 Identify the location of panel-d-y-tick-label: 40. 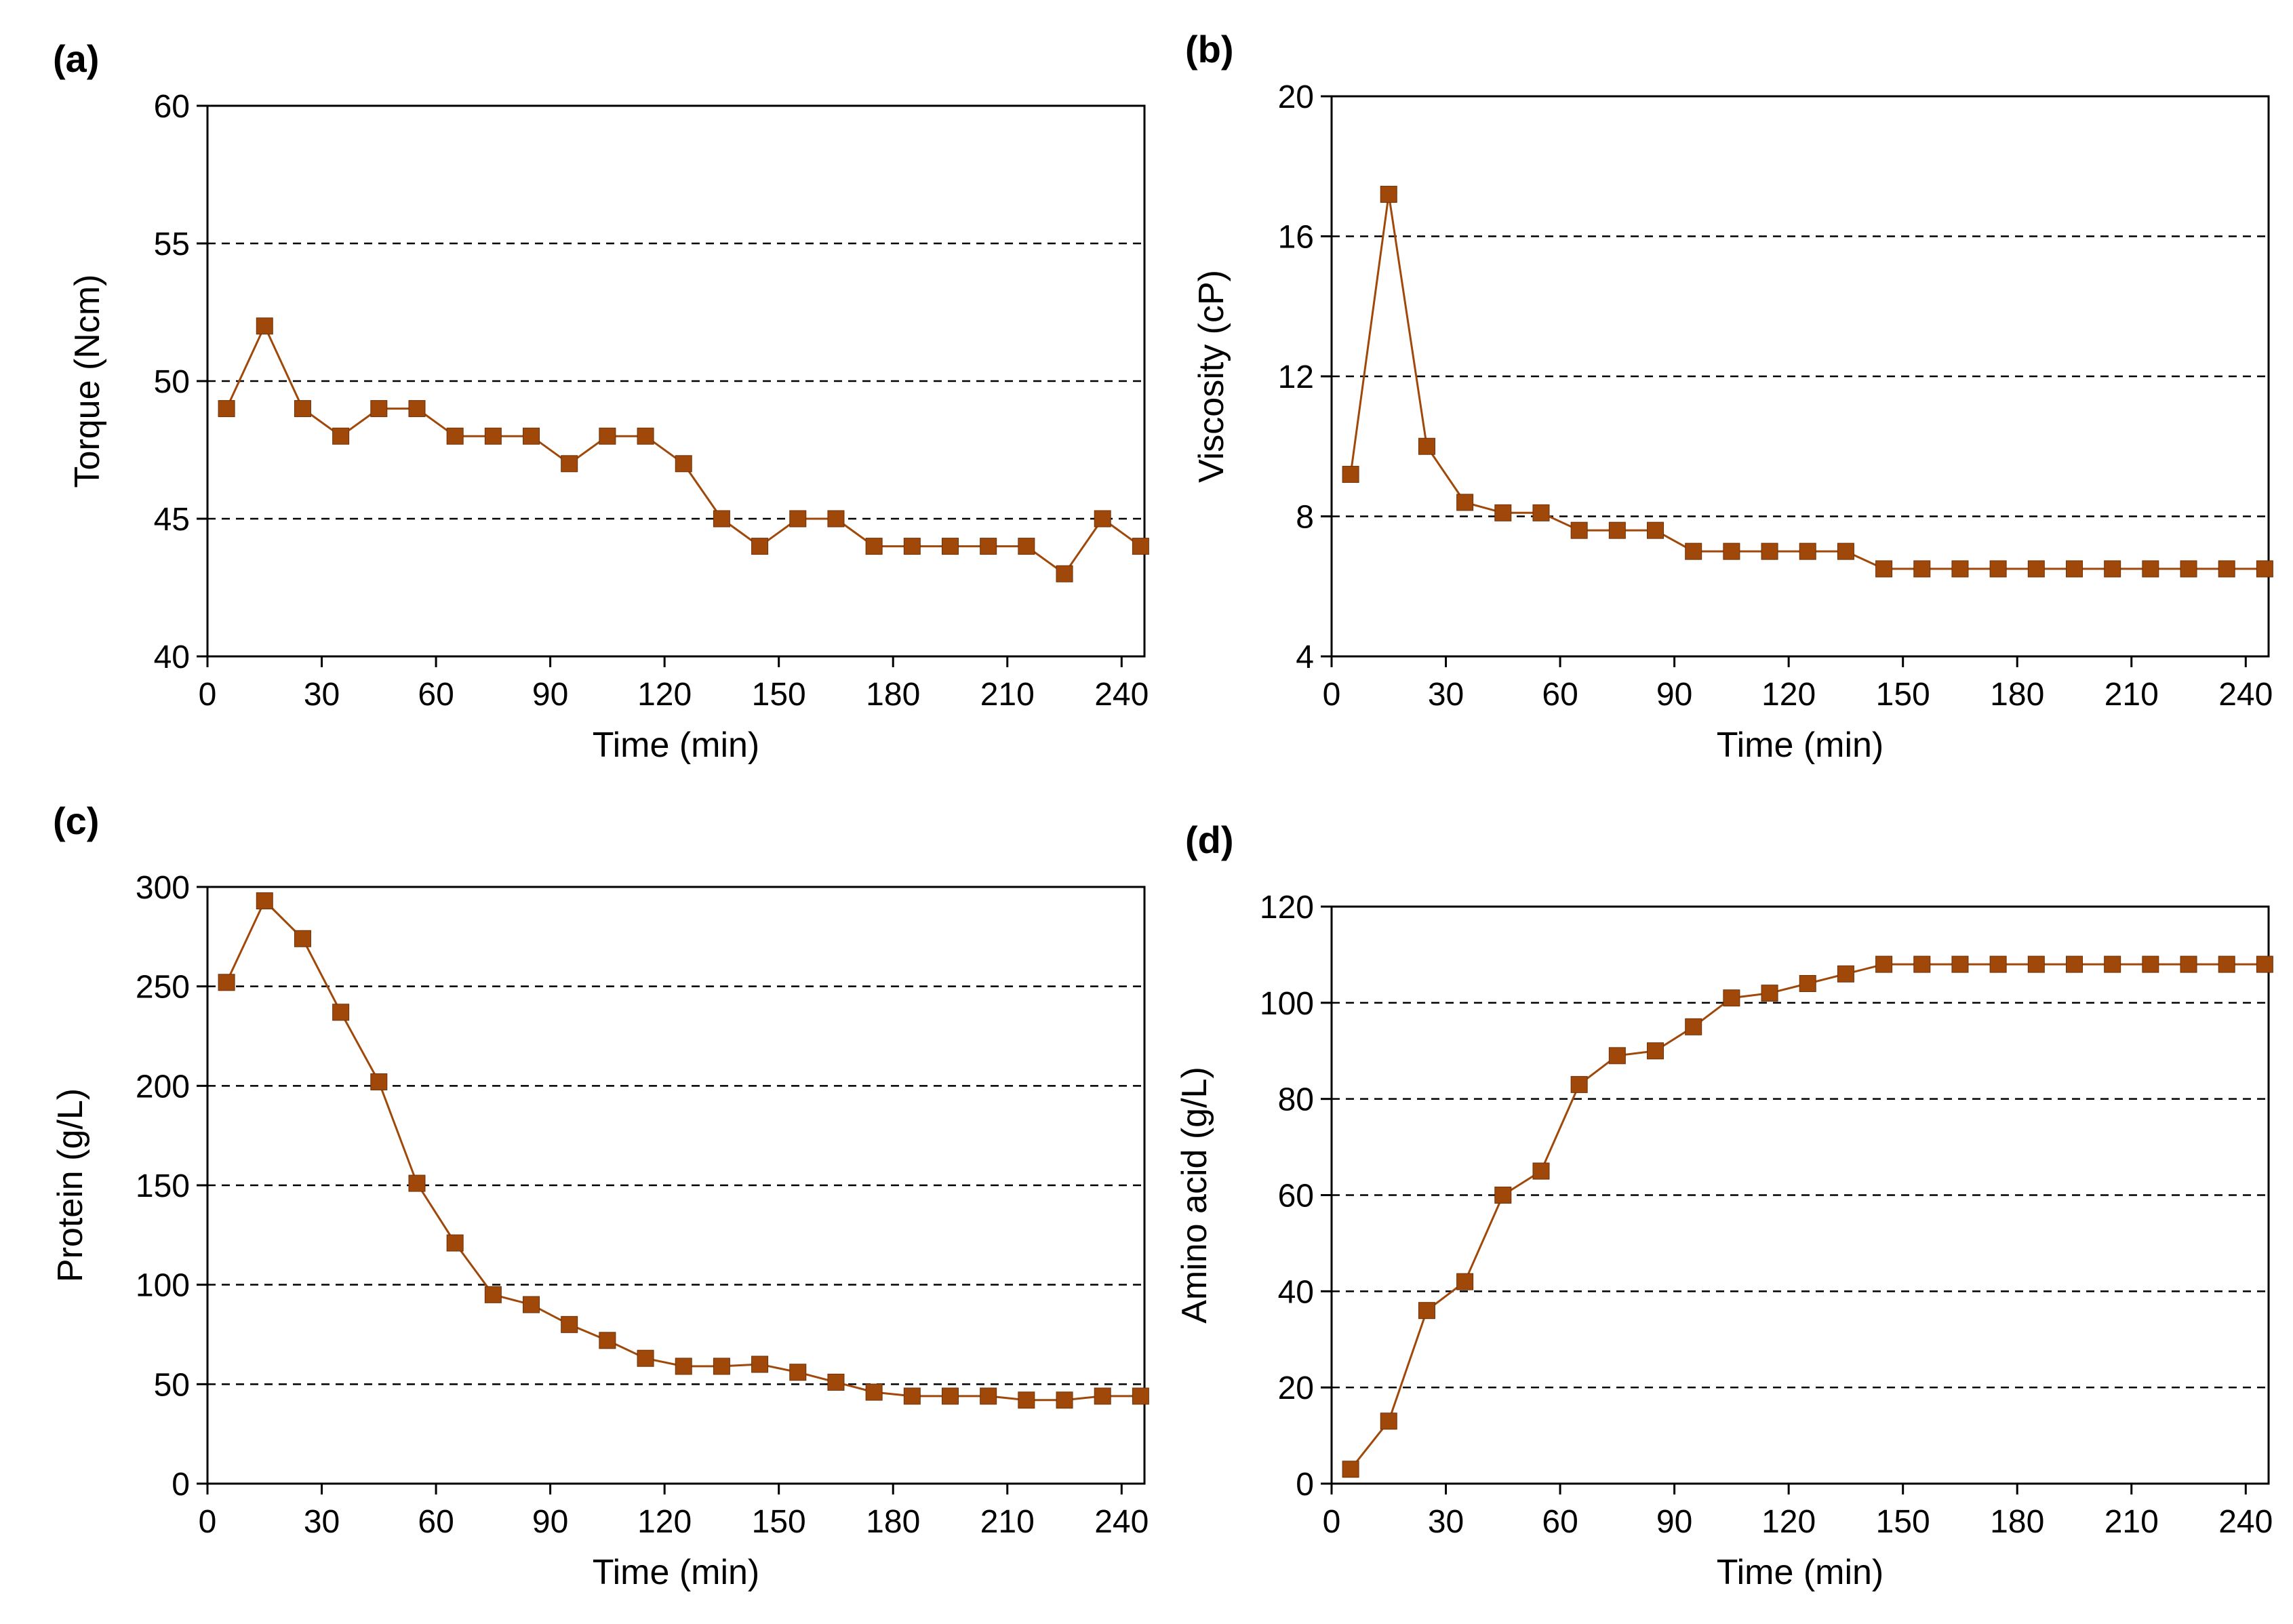
(1296, 1292).